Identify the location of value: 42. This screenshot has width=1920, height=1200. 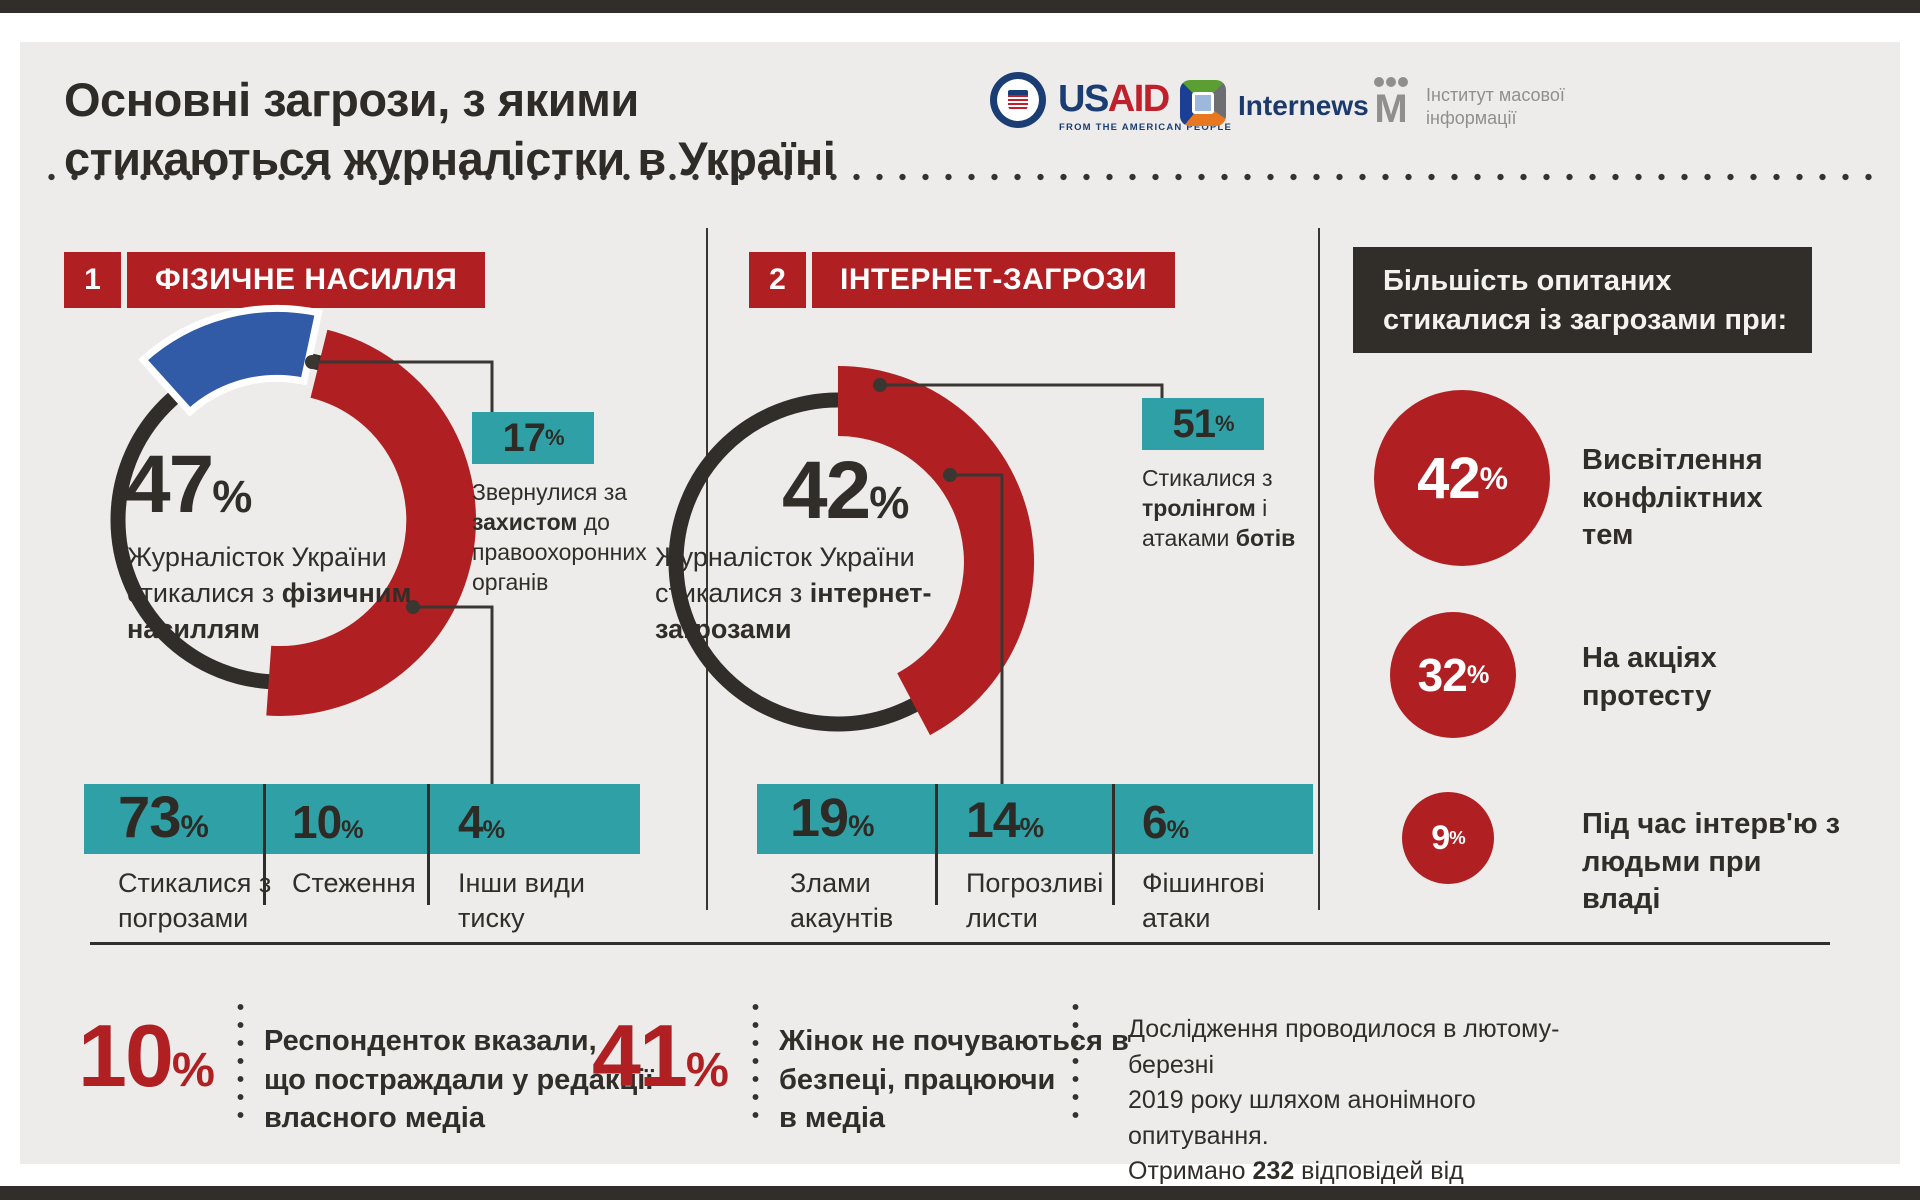
(1449, 478).